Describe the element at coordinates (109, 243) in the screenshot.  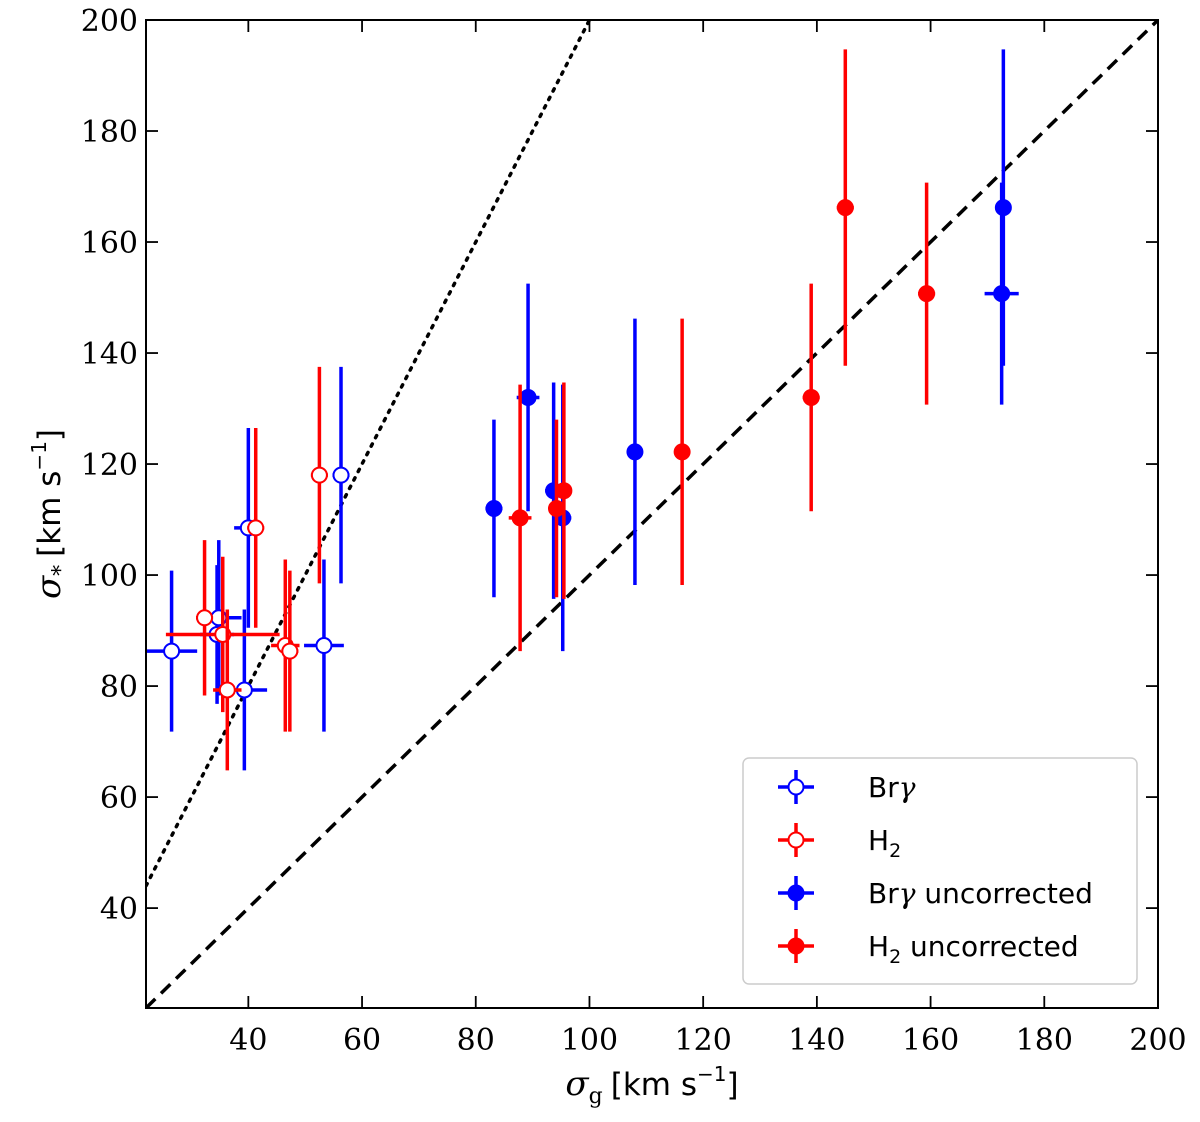
I see `y-tick-label: 160` at that location.